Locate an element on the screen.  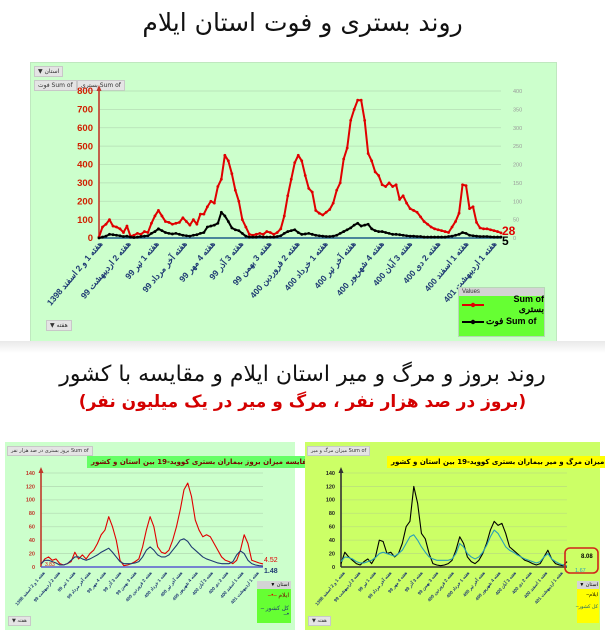
top-section-title: روند بستری و فوت استان ایلام is located at coordinates (302, 22).